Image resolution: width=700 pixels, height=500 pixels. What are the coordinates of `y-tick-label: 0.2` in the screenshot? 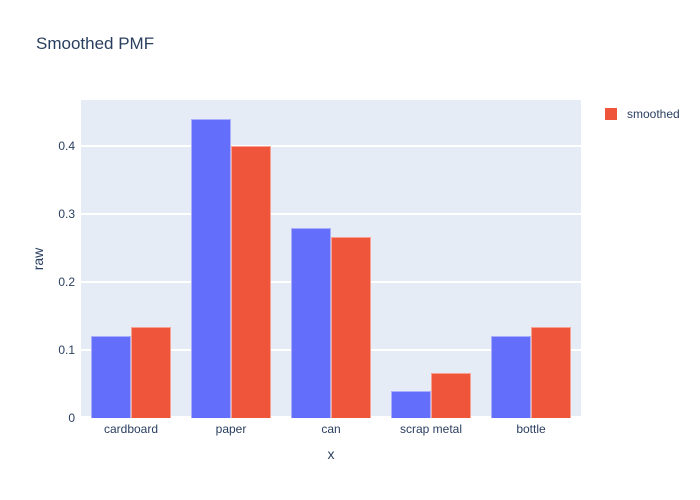 It's located at (66, 282).